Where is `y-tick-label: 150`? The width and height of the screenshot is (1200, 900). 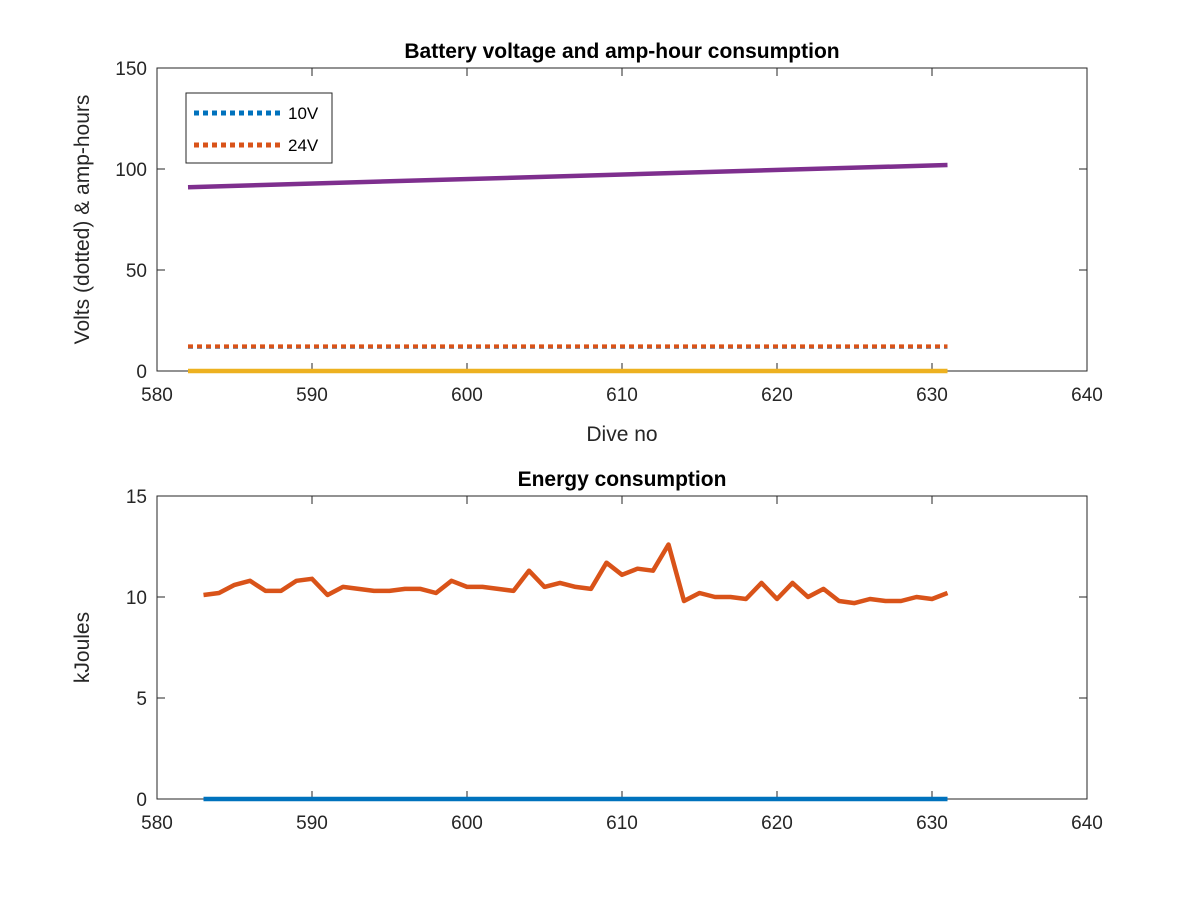
y-tick-label: 150 is located at coordinates (131, 69).